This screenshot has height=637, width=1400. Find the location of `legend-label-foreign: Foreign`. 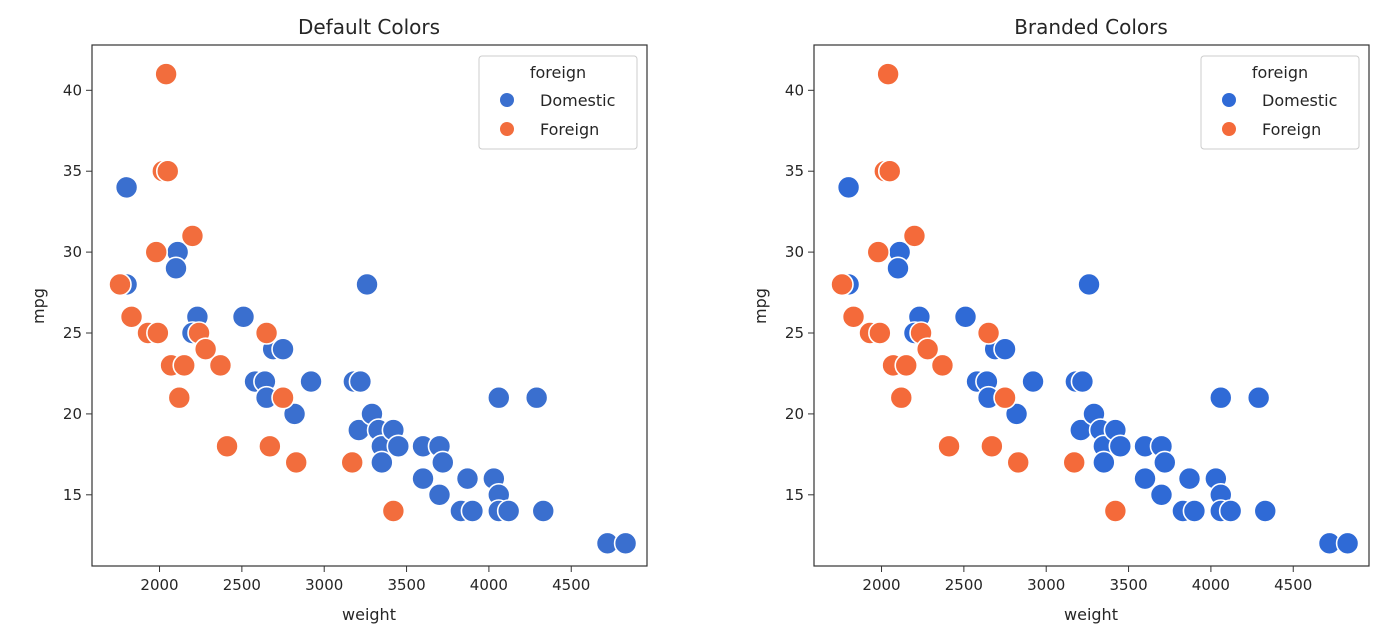

legend-label-foreign: Foreign is located at coordinates (569, 129).